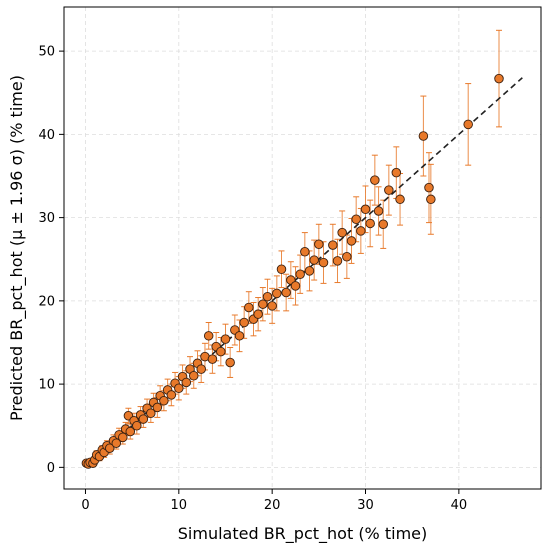  What do you see at coordinates (85, 505) in the screenshot?
I see `x-tick-label: 0` at bounding box center [85, 505].